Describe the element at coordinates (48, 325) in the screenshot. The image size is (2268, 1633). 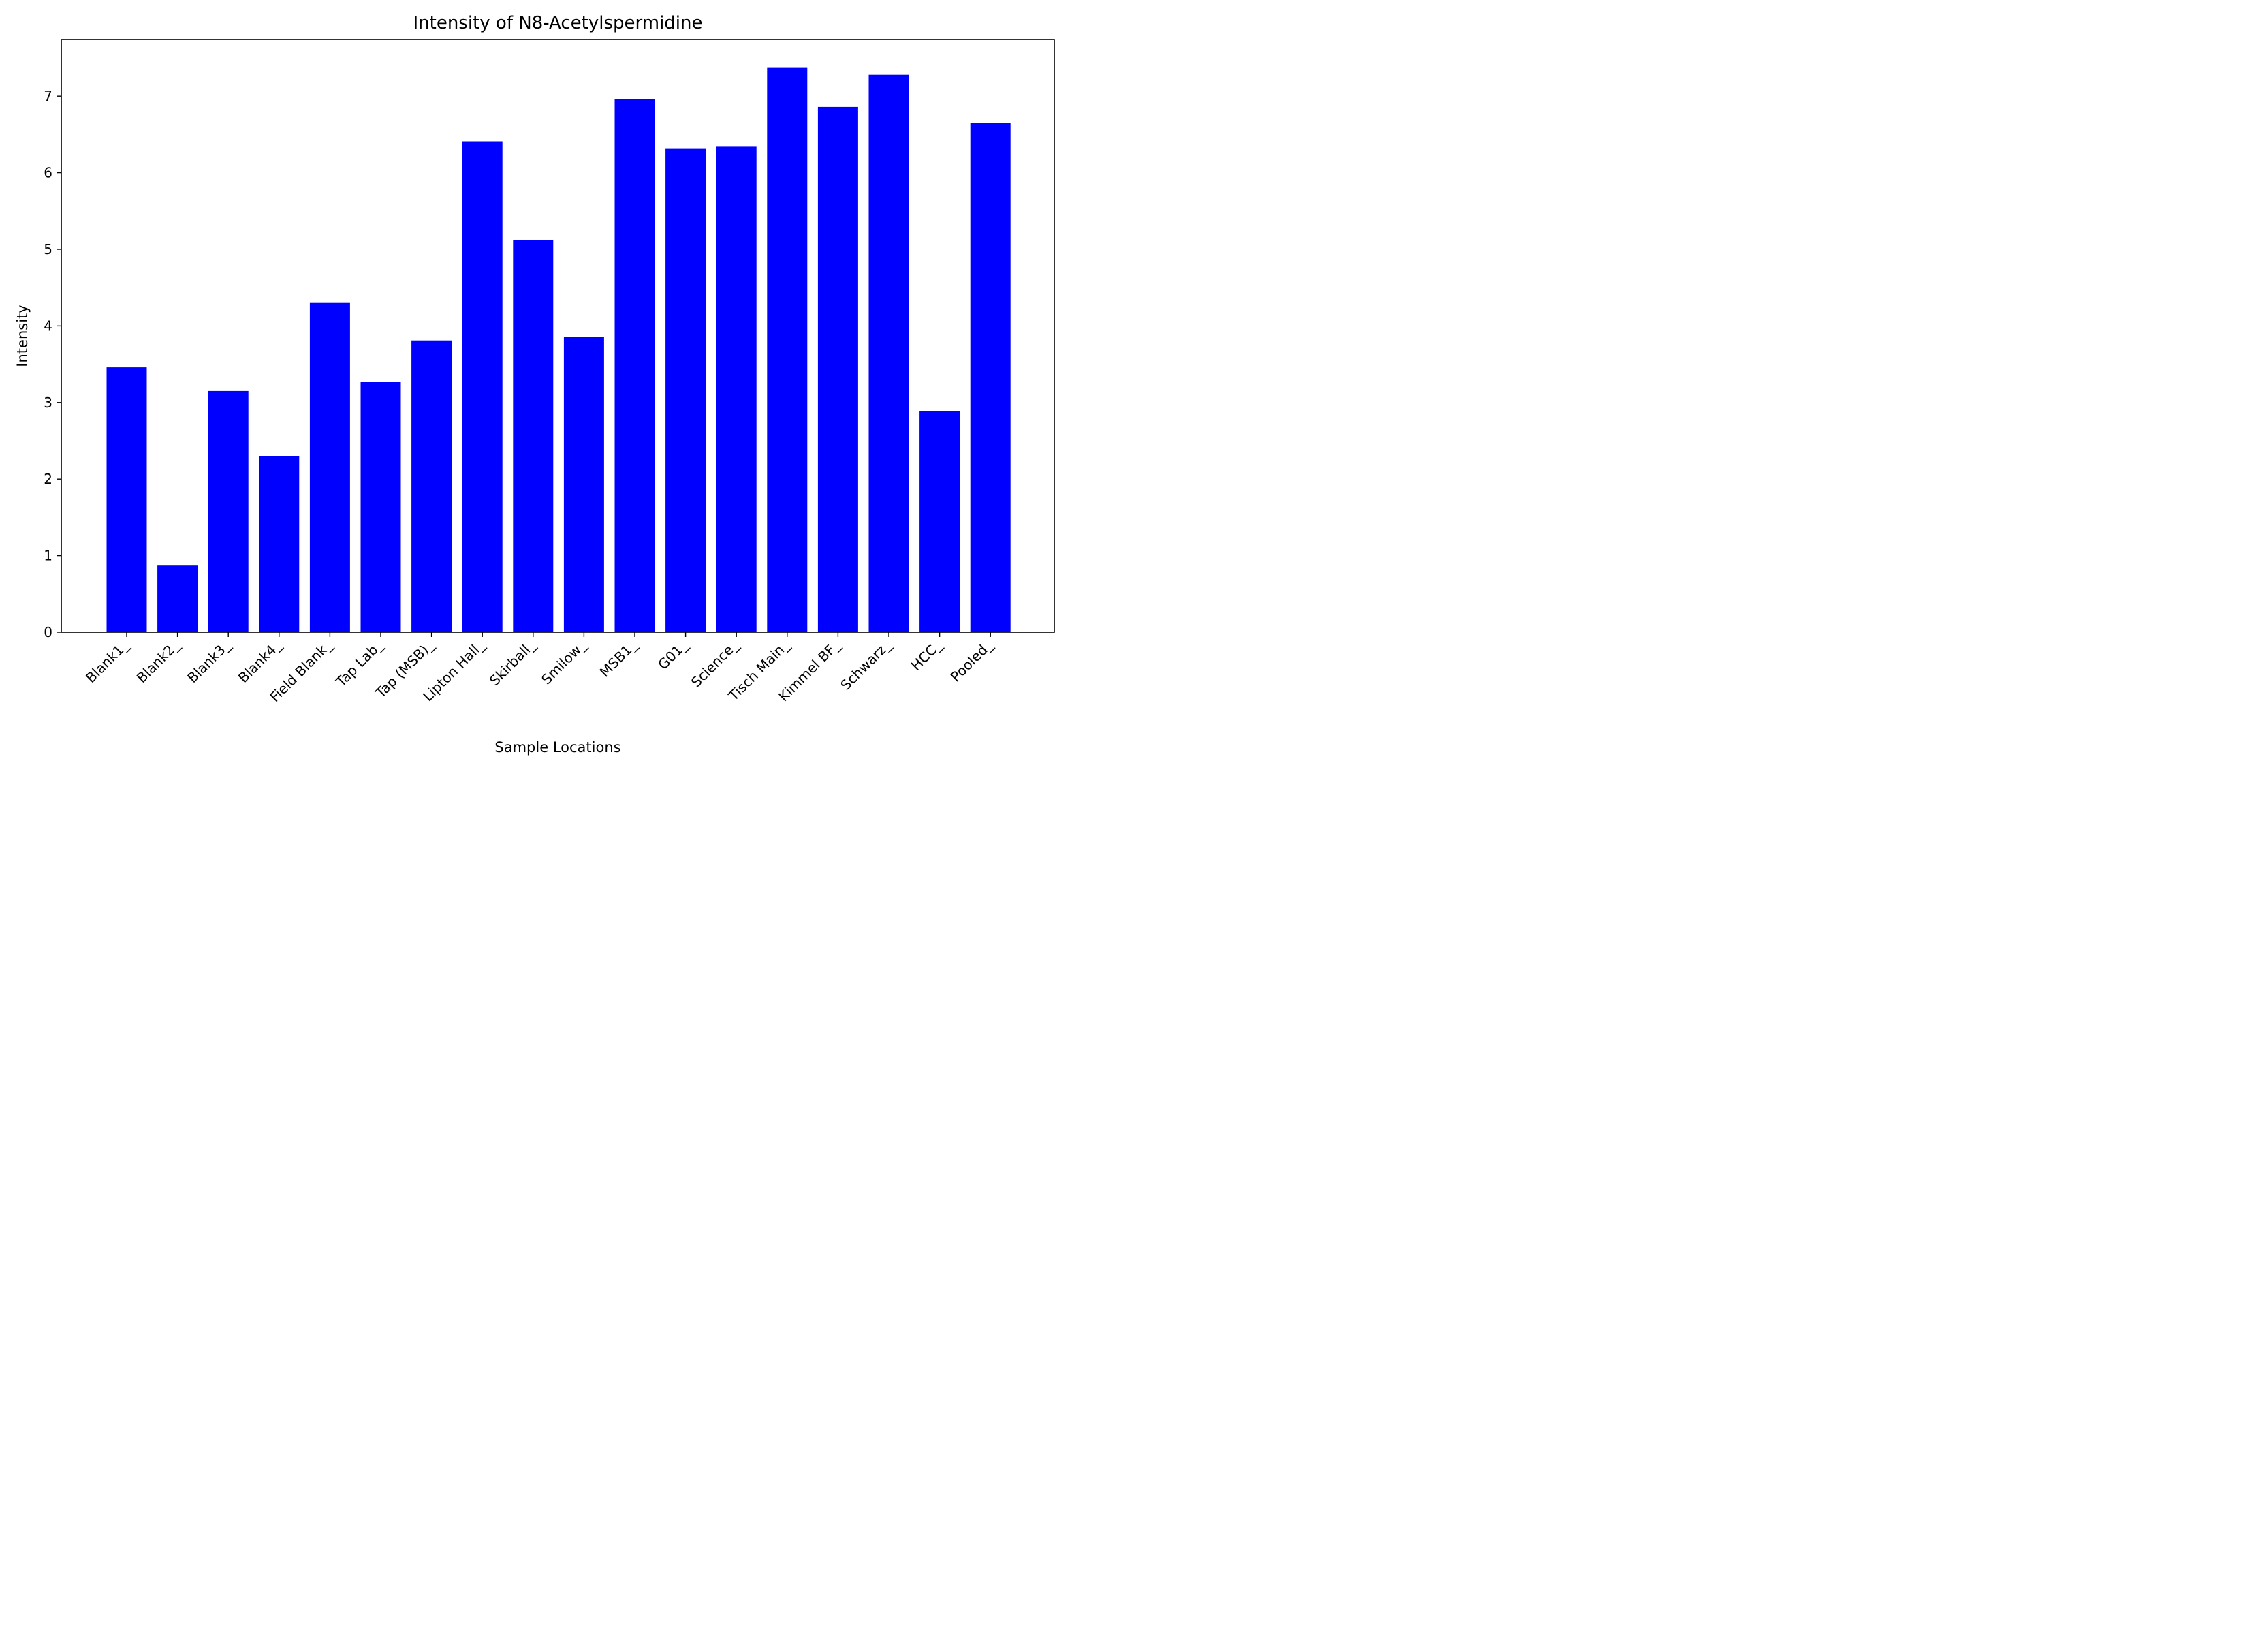
I see `y-tick-label-4: 4` at that location.